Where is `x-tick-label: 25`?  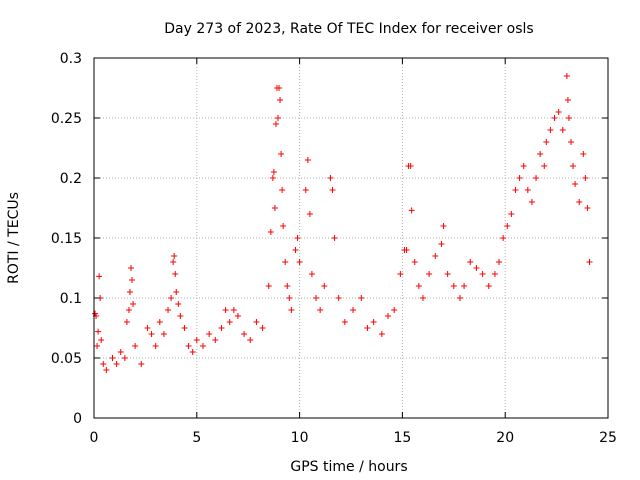 x-tick-label: 25 is located at coordinates (608, 438).